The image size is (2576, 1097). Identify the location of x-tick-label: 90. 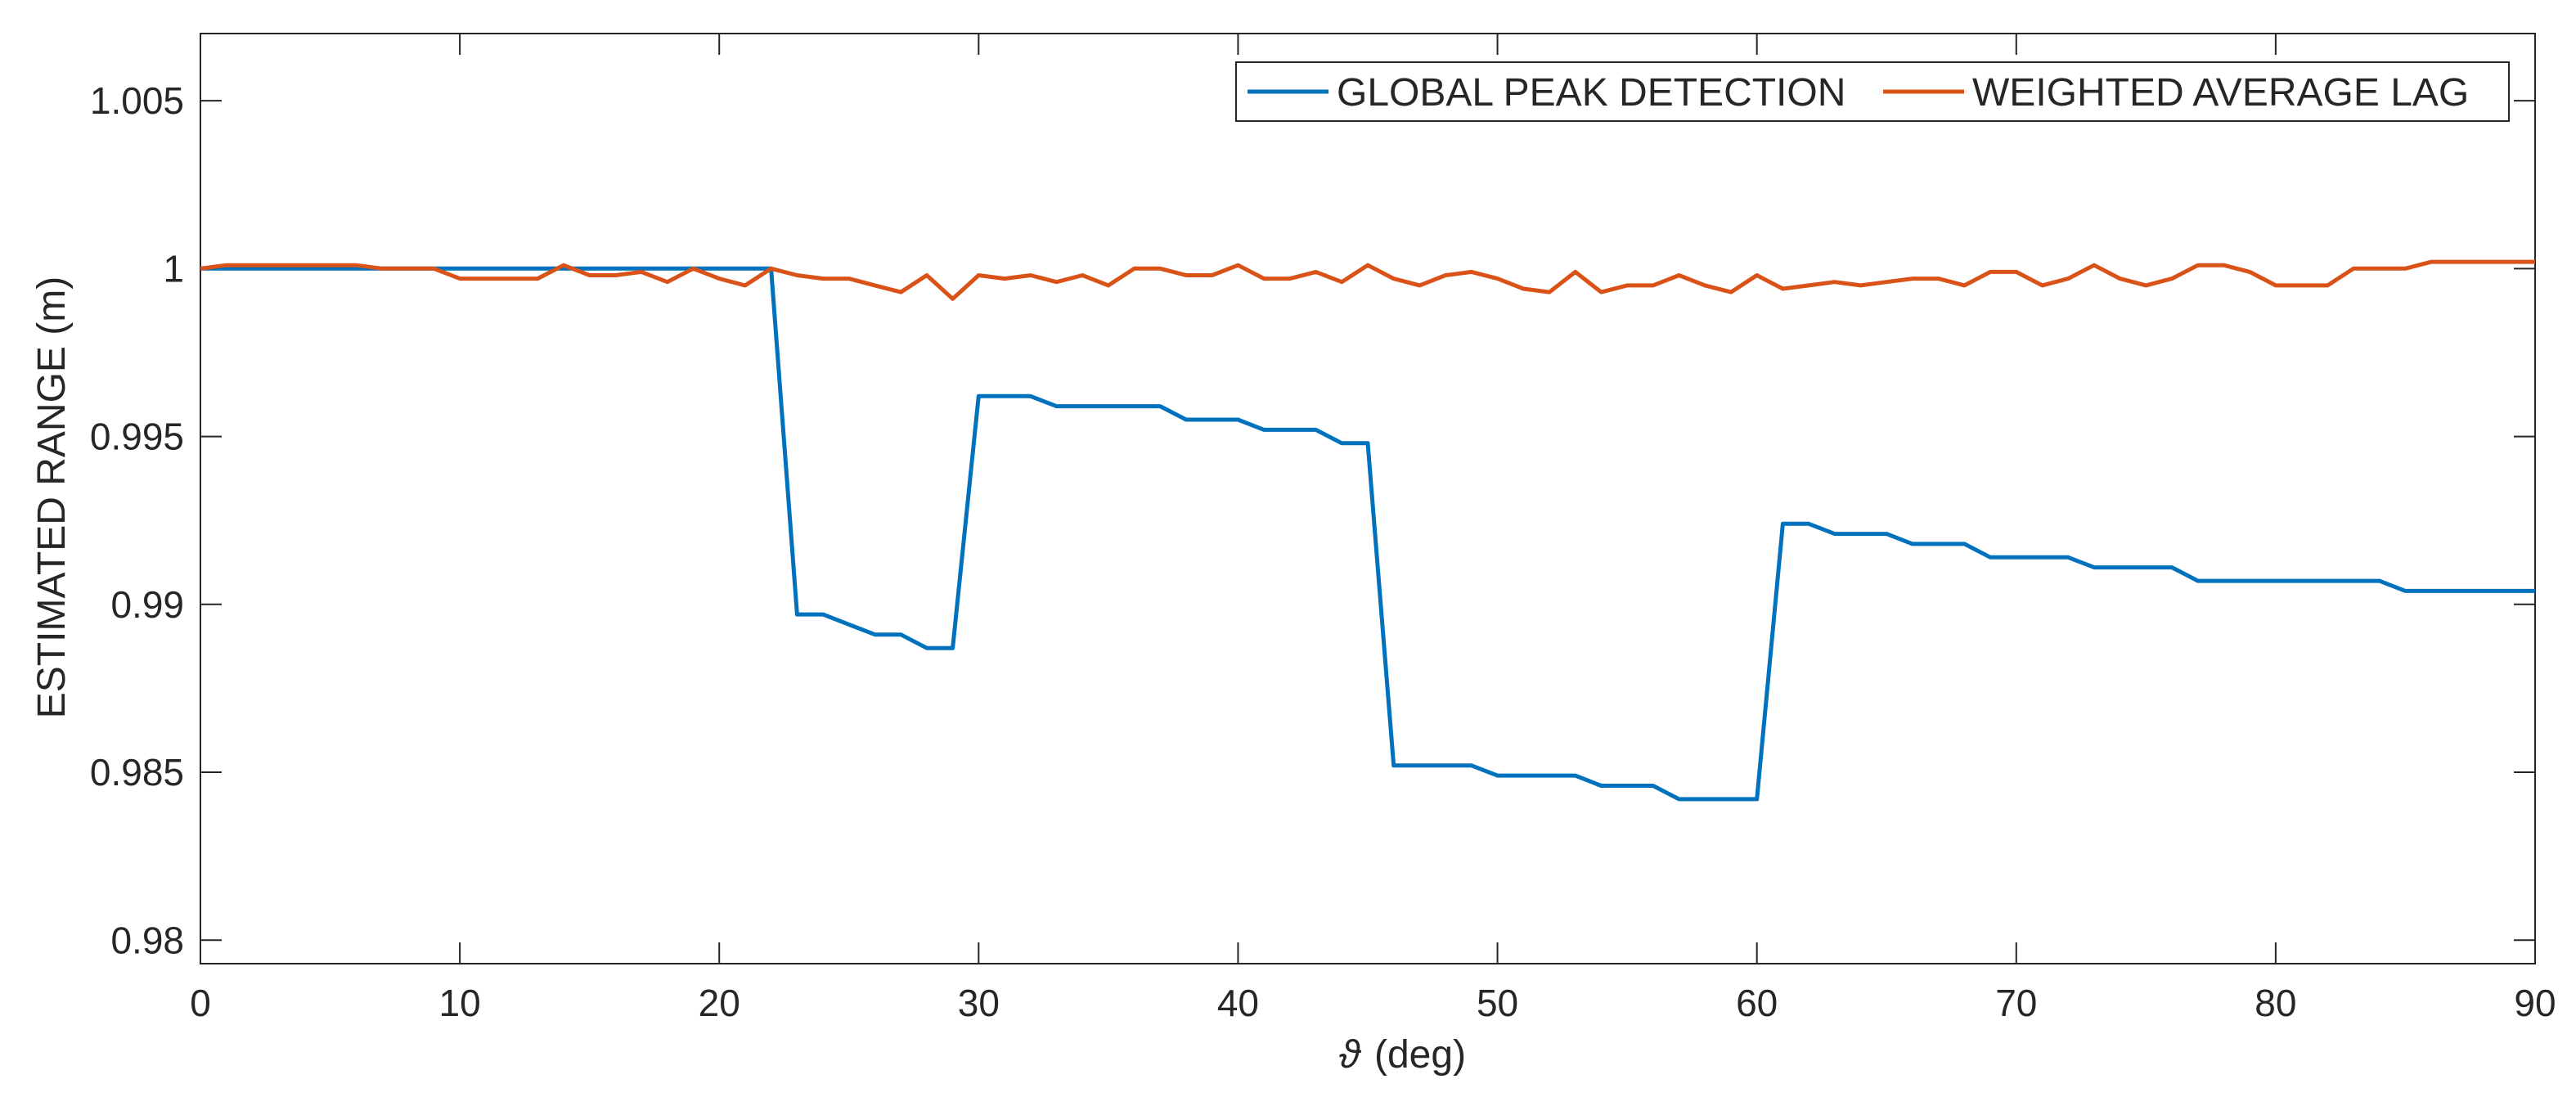
(2535, 1003).